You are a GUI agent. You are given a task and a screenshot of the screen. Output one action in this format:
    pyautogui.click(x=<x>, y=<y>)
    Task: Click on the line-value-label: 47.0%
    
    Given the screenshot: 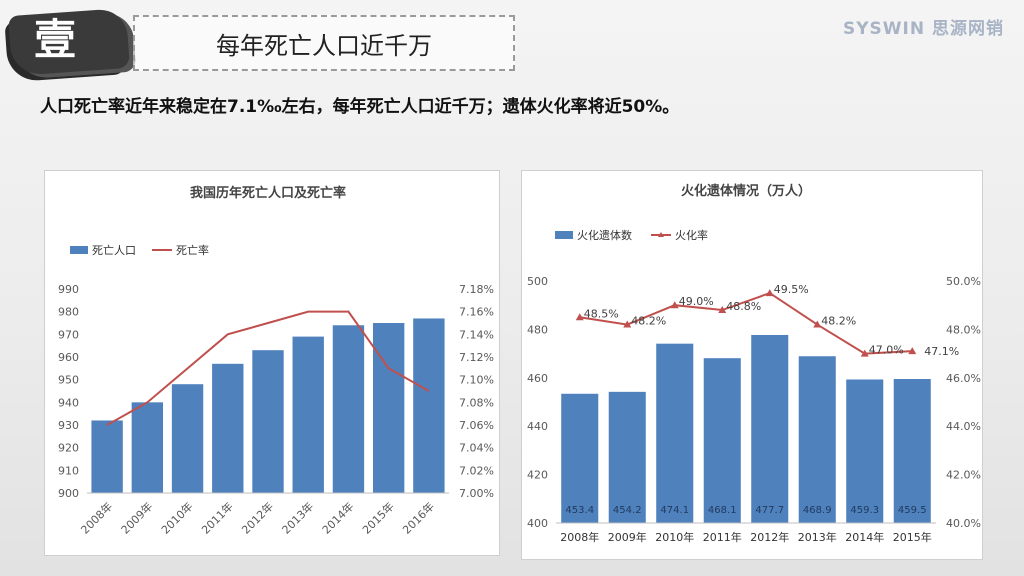 What is the action you would take?
    pyautogui.click(x=886, y=350)
    